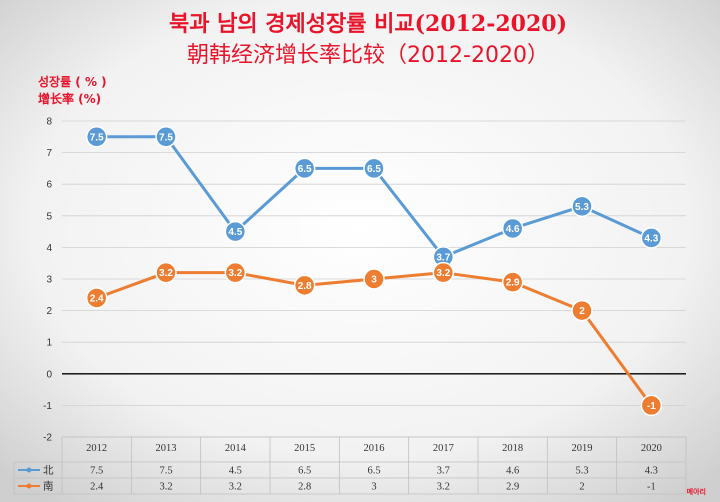 The width and height of the screenshot is (720, 502). I want to click on table-value-cell: 4.6, so click(512, 471).